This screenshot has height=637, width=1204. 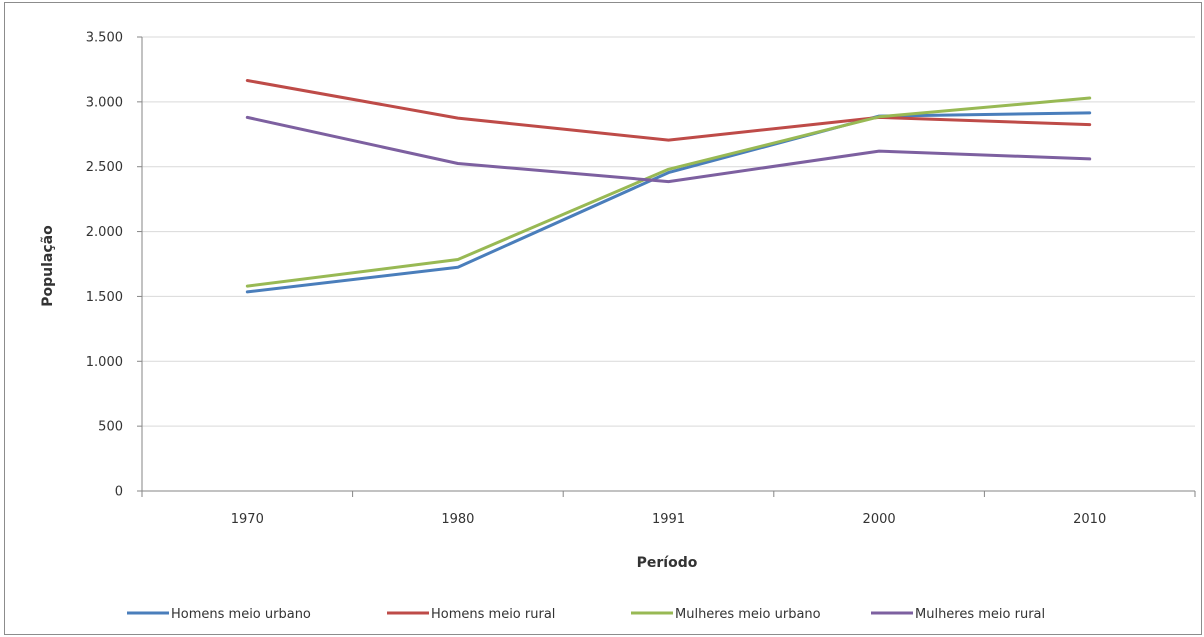 What do you see at coordinates (104, 362) in the screenshot?
I see `y-tick-label: 1.000` at bounding box center [104, 362].